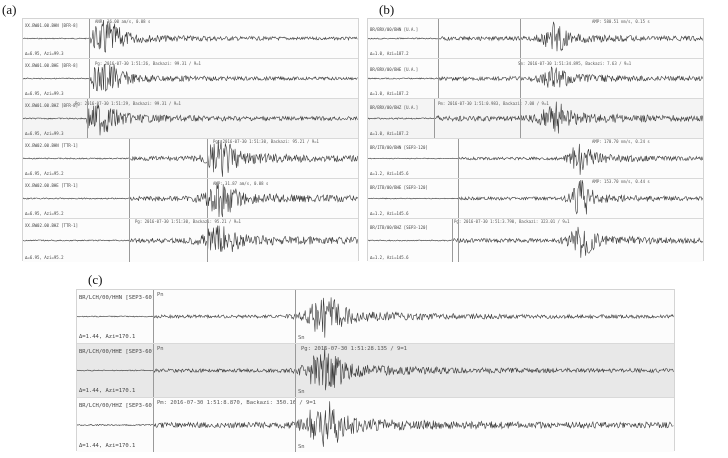 The image size is (728, 458). What do you see at coordinates (117, 352) in the screenshot?
I see `channel-label: BR/LCH/00/HHE [SEP3-60]` at bounding box center [117, 352].